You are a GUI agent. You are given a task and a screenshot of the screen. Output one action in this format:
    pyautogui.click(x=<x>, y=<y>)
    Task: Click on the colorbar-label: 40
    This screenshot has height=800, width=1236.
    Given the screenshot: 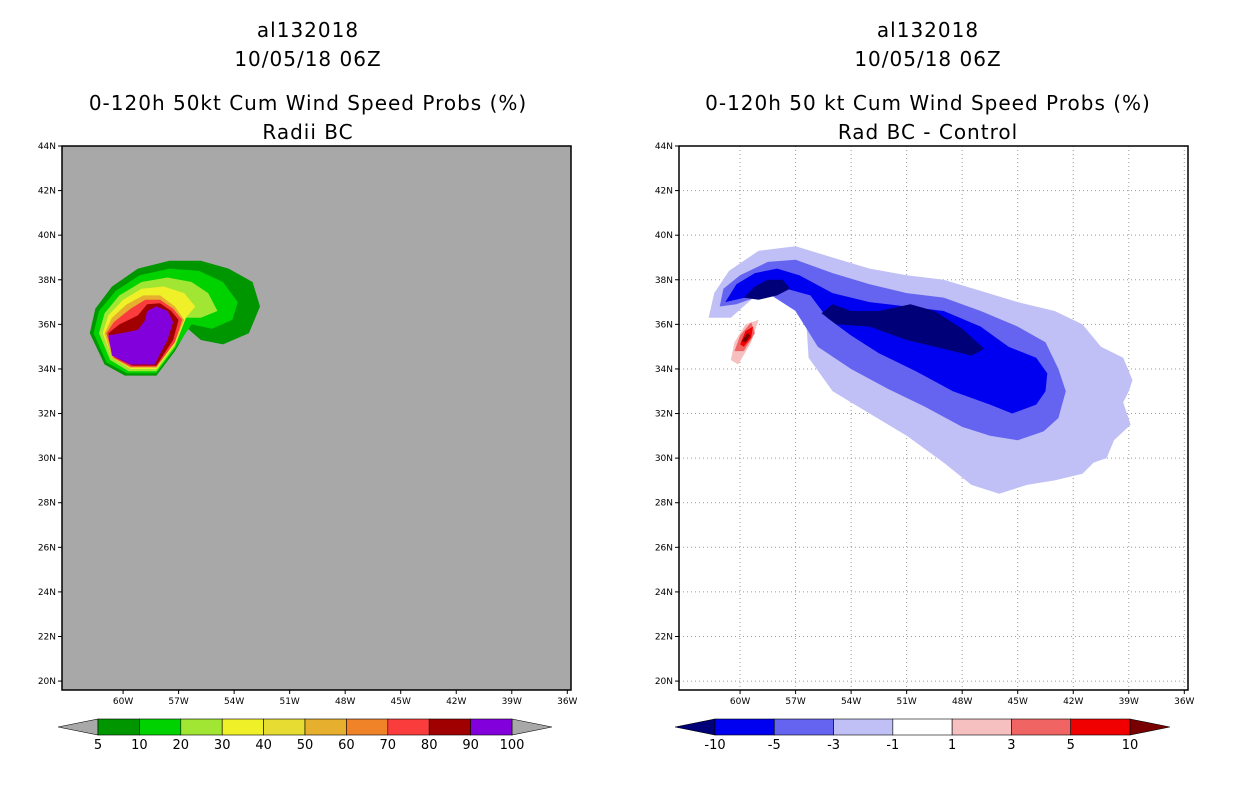 What is the action you would take?
    pyautogui.click(x=263, y=745)
    